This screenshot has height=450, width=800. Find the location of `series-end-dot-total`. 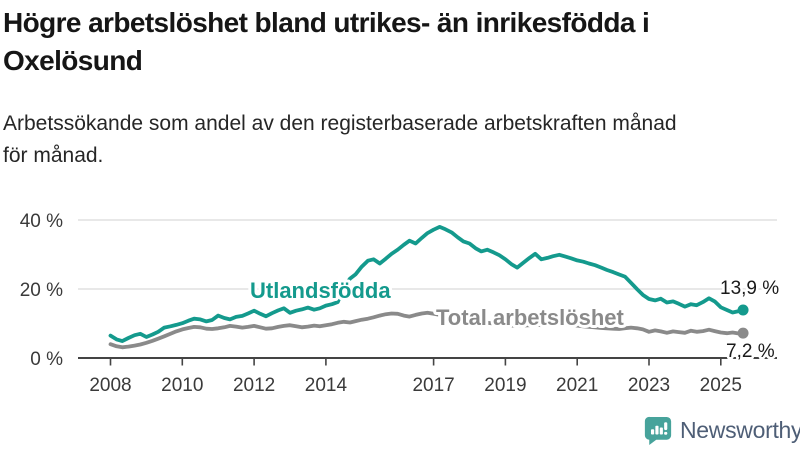

series-end-dot-total is located at coordinates (743, 333).